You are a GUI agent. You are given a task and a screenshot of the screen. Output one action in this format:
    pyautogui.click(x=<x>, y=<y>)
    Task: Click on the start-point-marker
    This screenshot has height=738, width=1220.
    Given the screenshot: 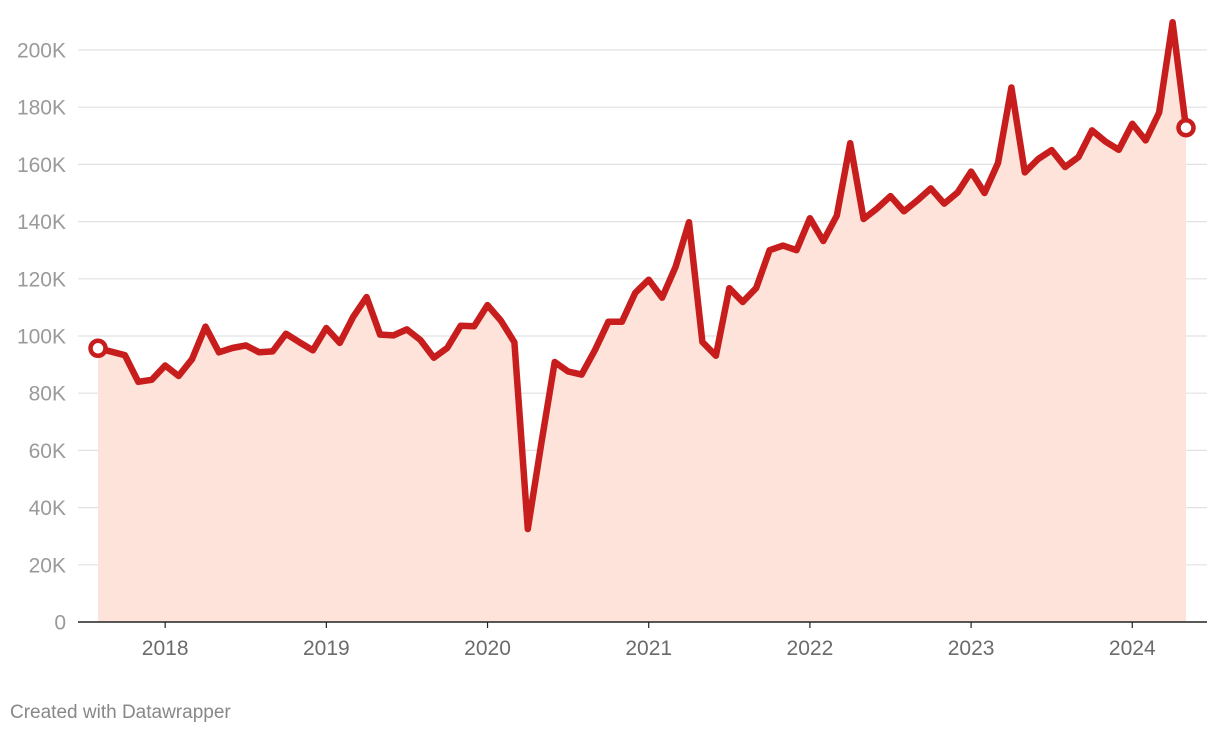 What is the action you would take?
    pyautogui.click(x=98, y=348)
    